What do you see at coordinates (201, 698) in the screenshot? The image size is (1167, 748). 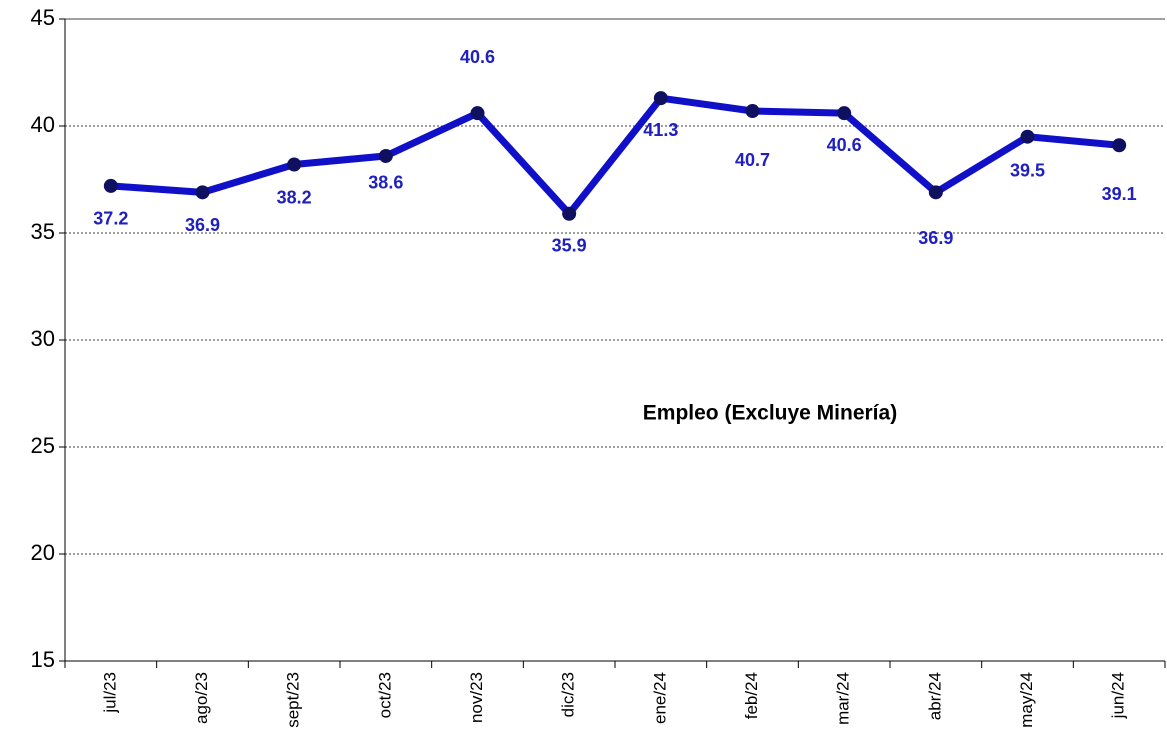 I see `x-tick-label: ago/23` at bounding box center [201, 698].